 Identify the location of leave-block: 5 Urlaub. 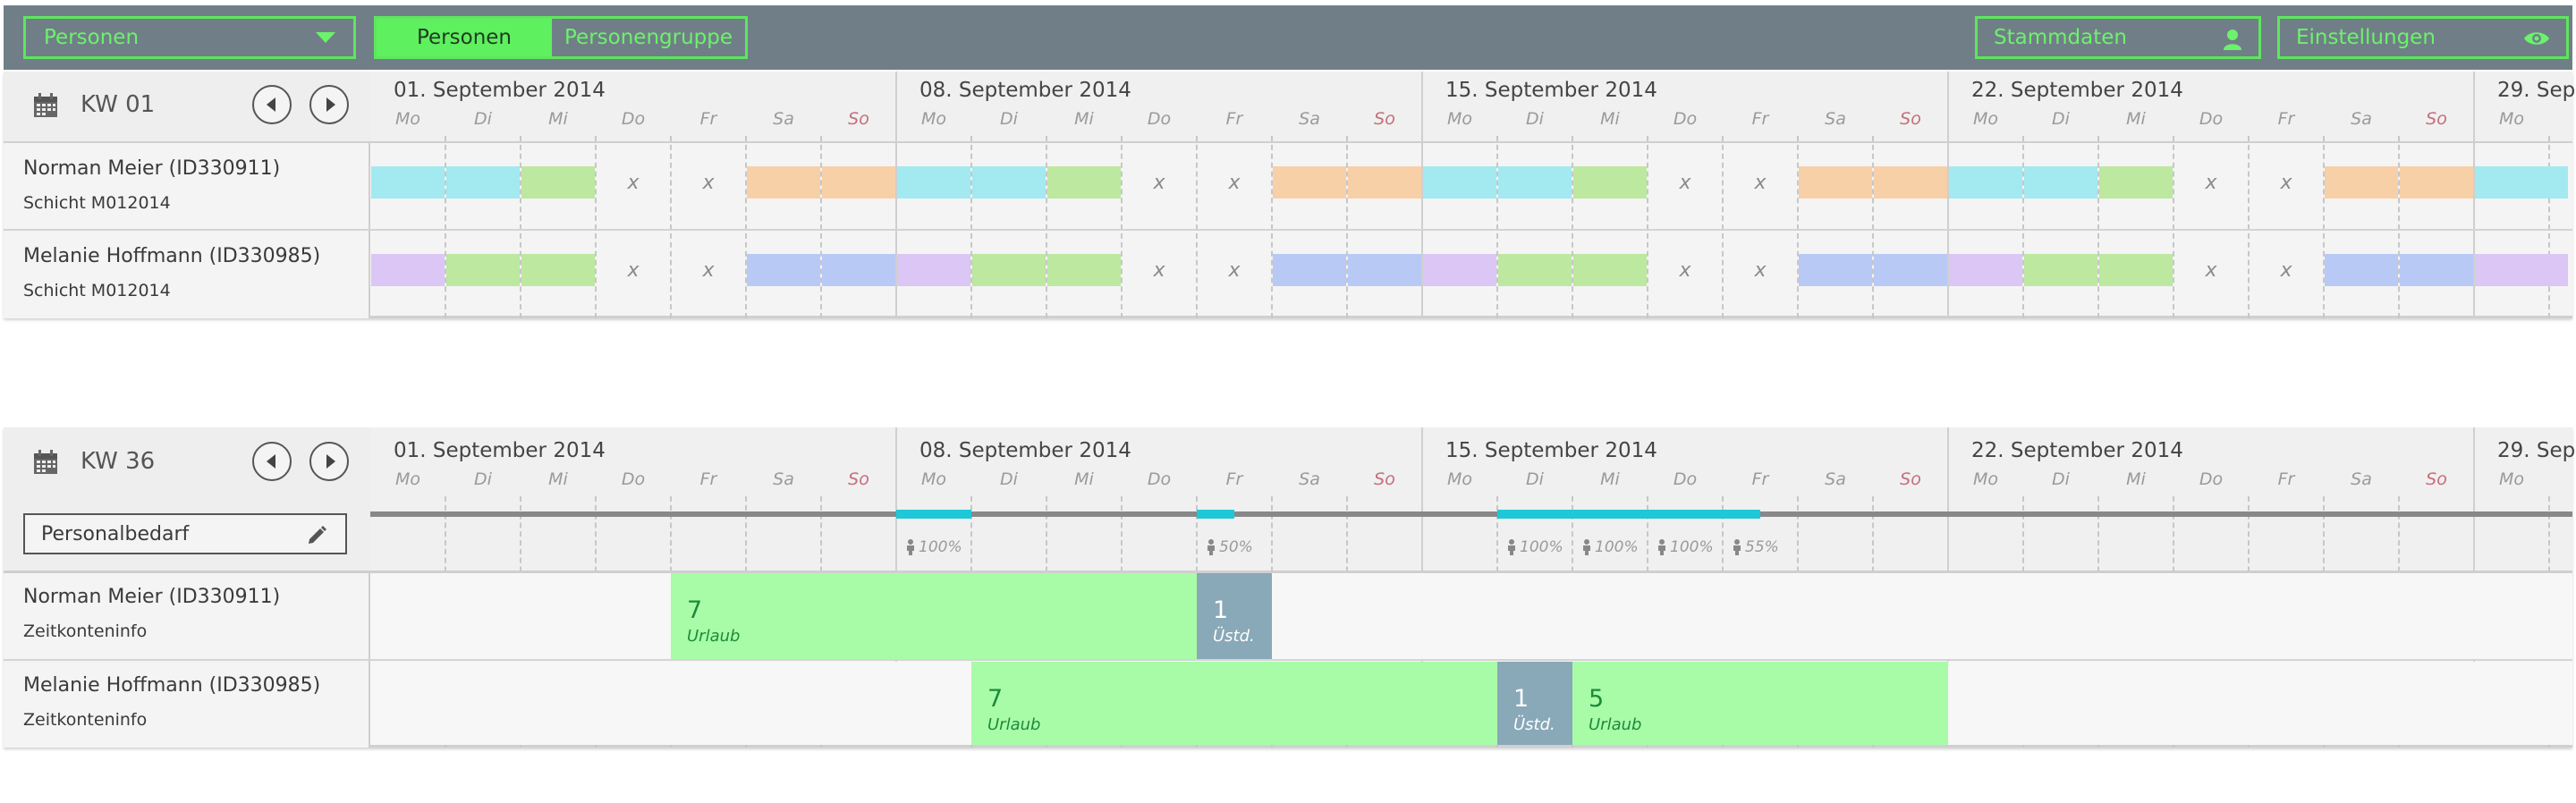
(1760, 703).